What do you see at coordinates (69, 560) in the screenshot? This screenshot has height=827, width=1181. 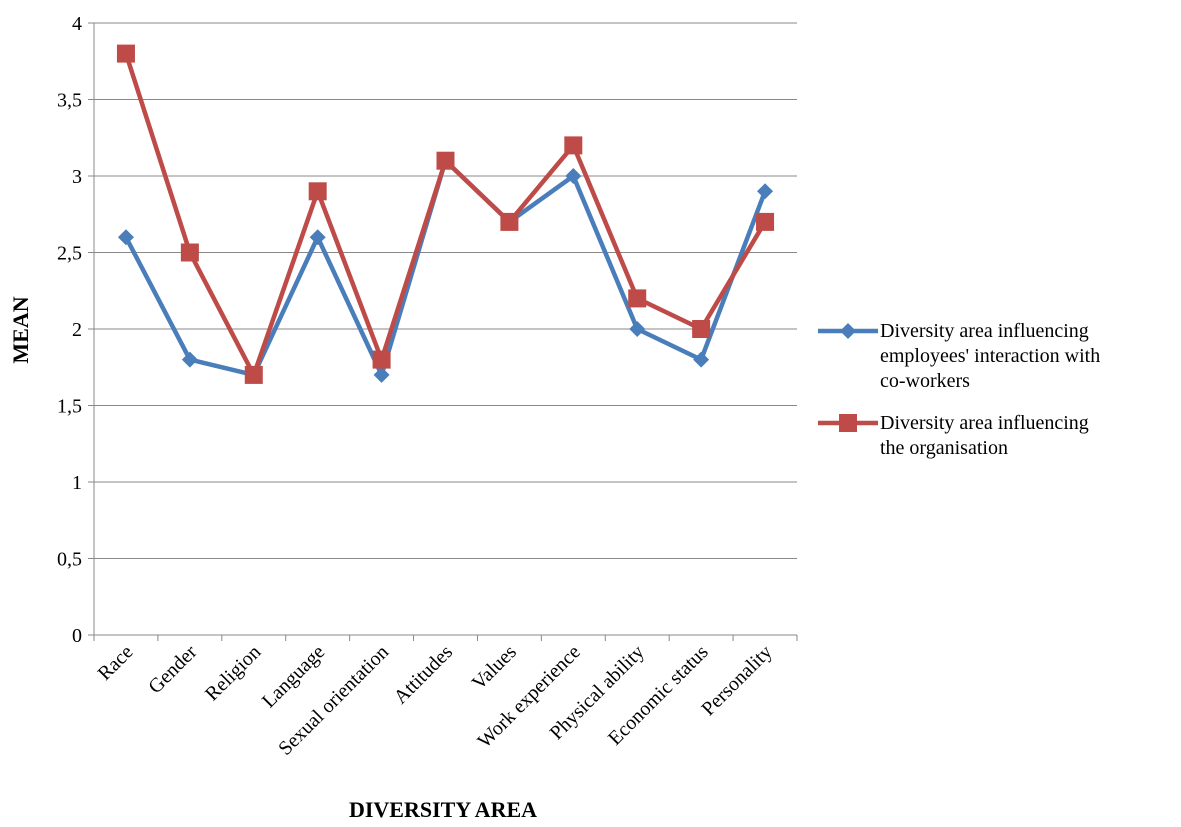 I see `y-tick-label: 0,5` at bounding box center [69, 560].